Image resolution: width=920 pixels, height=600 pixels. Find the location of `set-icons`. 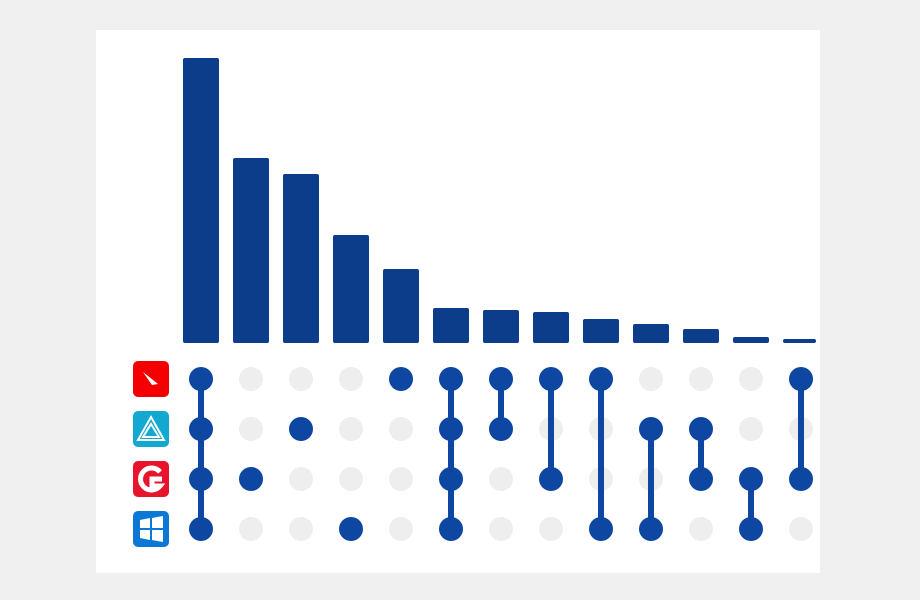

set-icons is located at coordinates (151, 454).